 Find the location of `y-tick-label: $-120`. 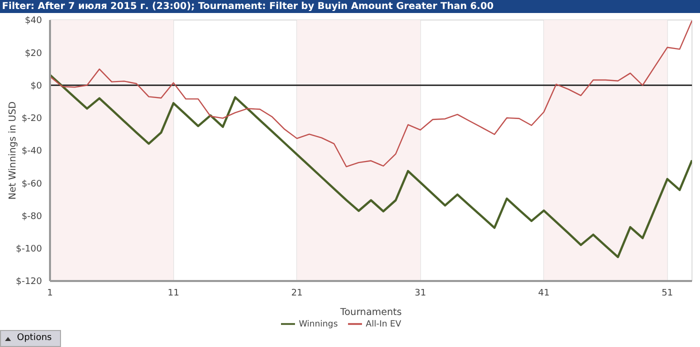

y-tick-label: $-120 is located at coordinates (29, 282).